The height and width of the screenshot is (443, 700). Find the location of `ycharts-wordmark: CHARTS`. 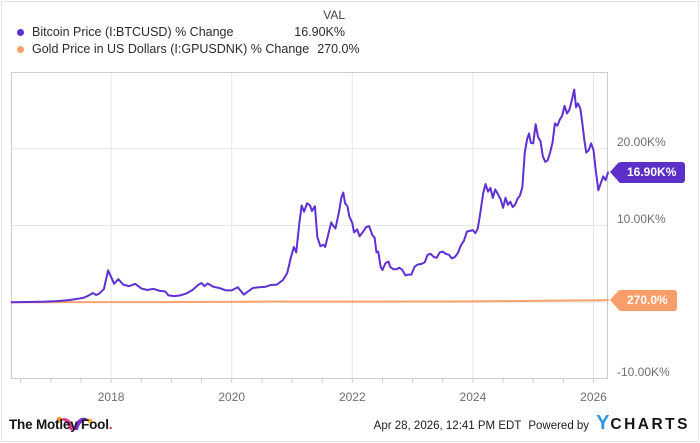

ycharts-wordmark: CHARTS is located at coordinates (650, 424).